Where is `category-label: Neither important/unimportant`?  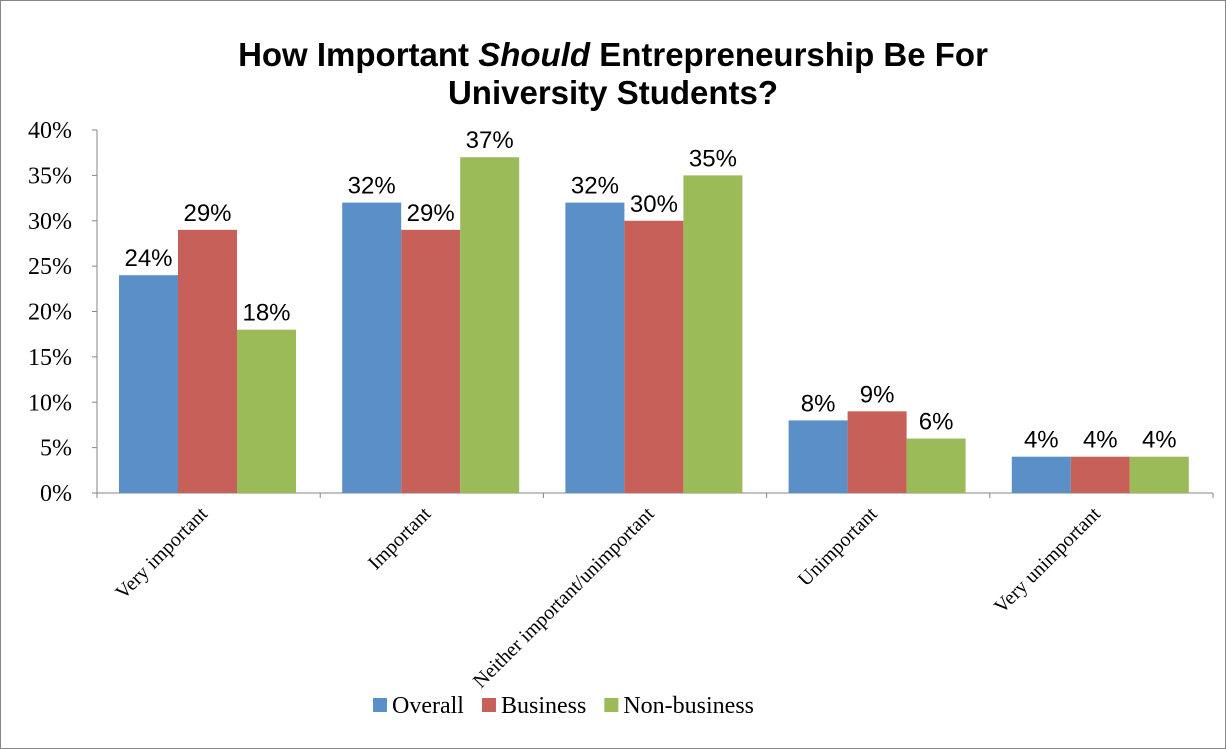
category-label: Neither important/unimportant is located at coordinates (564, 598).